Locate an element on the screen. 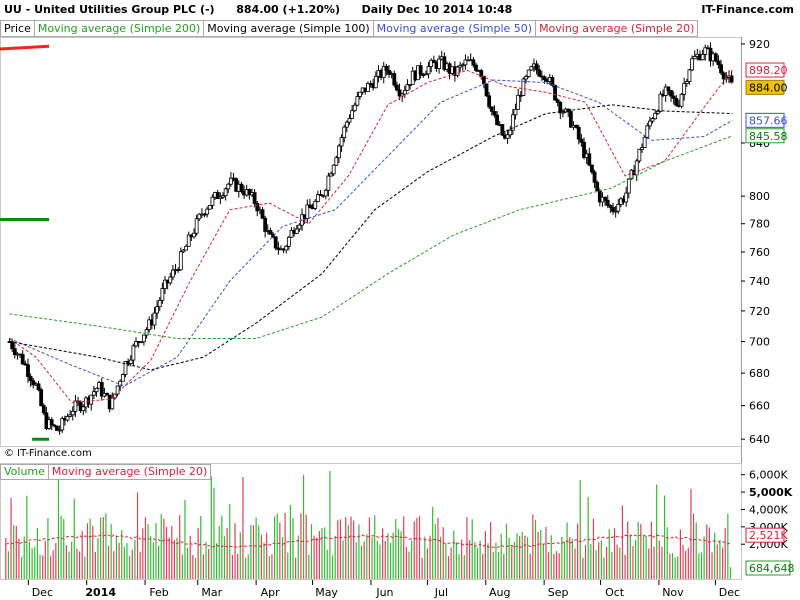 The height and width of the screenshot is (600, 800). legend-volume-ma20: Moving average (Simple 20) is located at coordinates (130, 472).